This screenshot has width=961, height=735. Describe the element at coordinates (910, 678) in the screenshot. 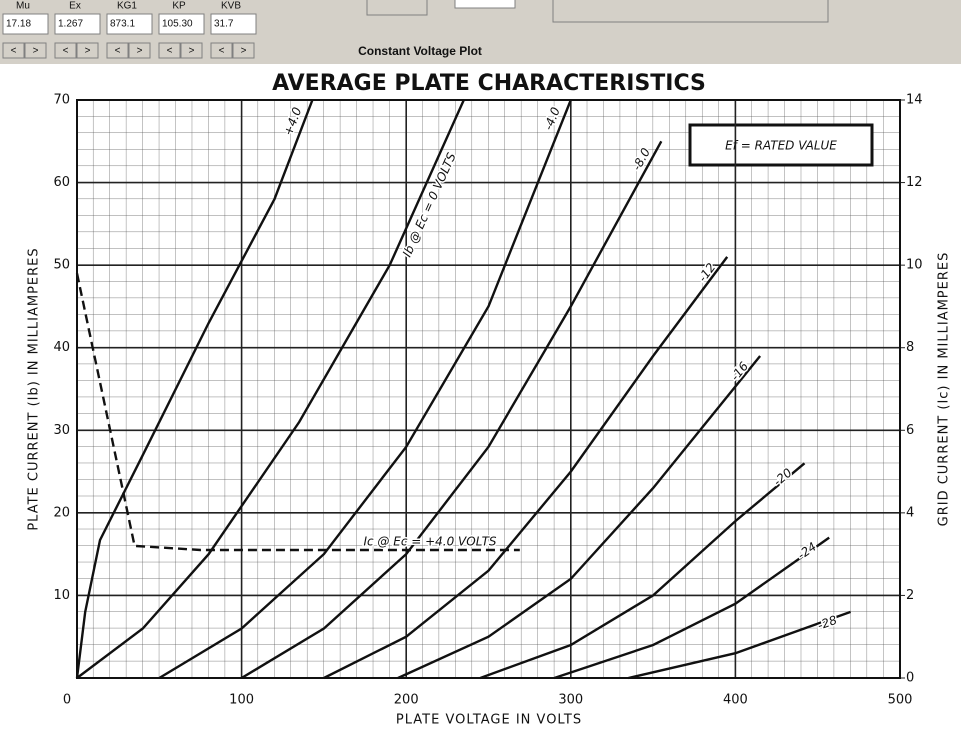

I see `y2-tick-label: 0` at that location.